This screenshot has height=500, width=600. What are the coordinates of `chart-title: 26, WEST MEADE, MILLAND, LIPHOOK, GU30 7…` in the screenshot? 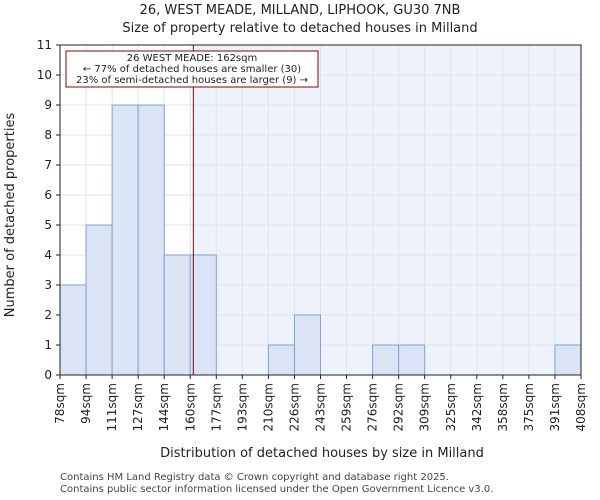 It's located at (300, 10).